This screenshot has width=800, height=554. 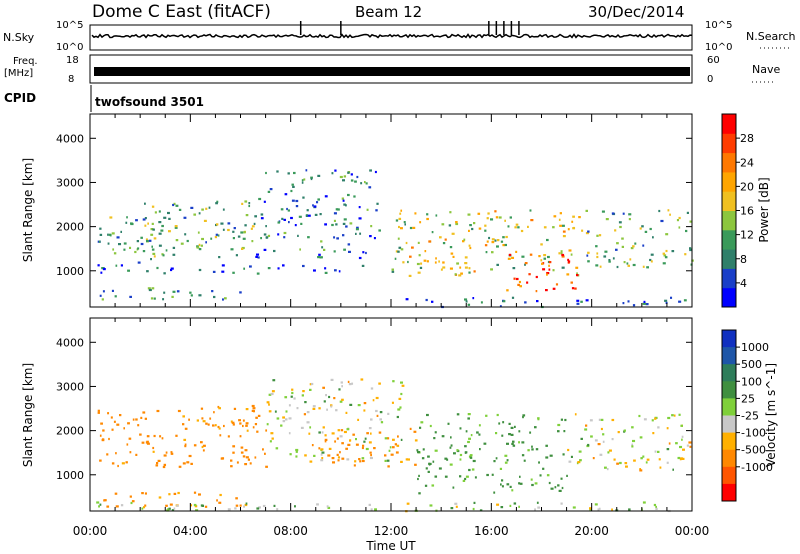 I want to click on time-tick-label: 00:00, so click(x=692, y=531).